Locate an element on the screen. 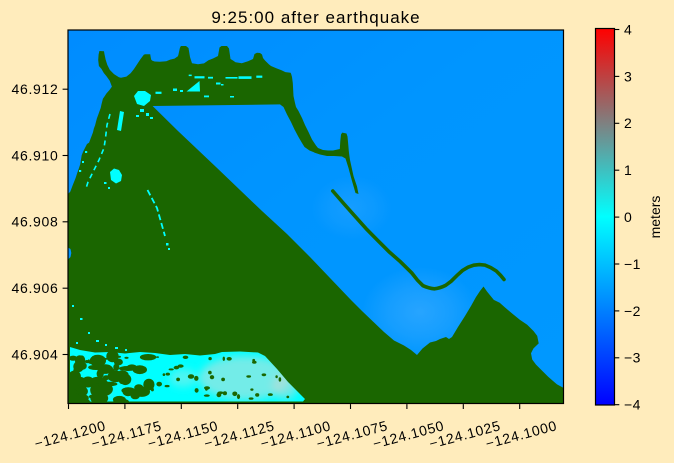  svg-text: −3 is located at coordinates (632, 358).